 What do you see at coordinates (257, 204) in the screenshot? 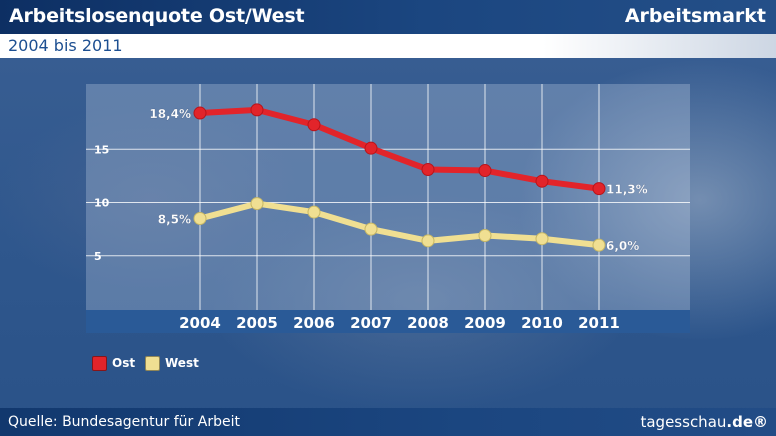
I see `data-point-west-2005` at bounding box center [257, 204].